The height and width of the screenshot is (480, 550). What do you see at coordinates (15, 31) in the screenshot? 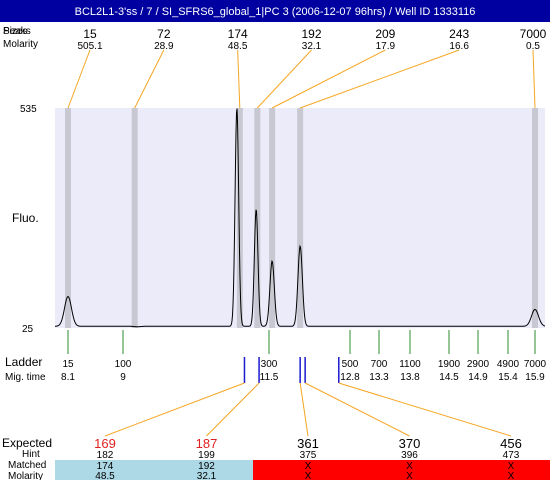
I see `sizes-row-label: Sizes` at bounding box center [15, 31].